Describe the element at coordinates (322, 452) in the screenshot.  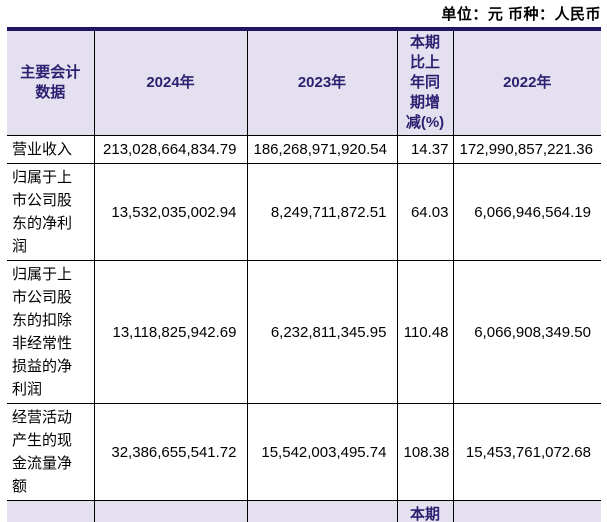
I see `value-2023: 15,542,003,495.74` at that location.